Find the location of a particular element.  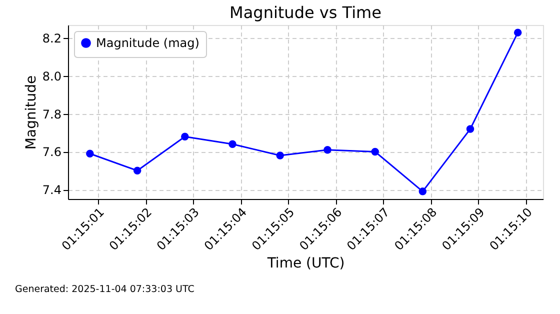

text: Generated: 2025-11-04 07:33:03 UTC is located at coordinates (105, 289).